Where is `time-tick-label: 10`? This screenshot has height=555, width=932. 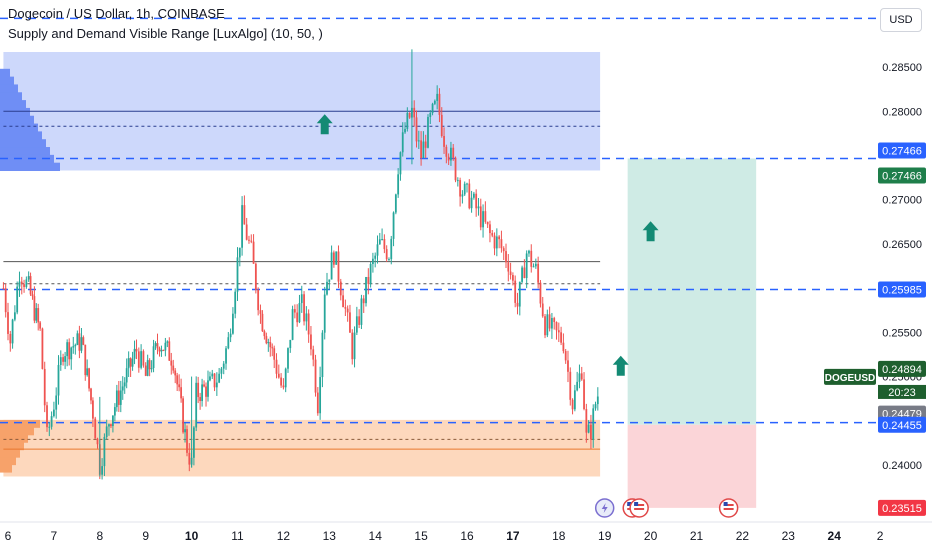
time-tick-label: 10 is located at coordinates (192, 536).